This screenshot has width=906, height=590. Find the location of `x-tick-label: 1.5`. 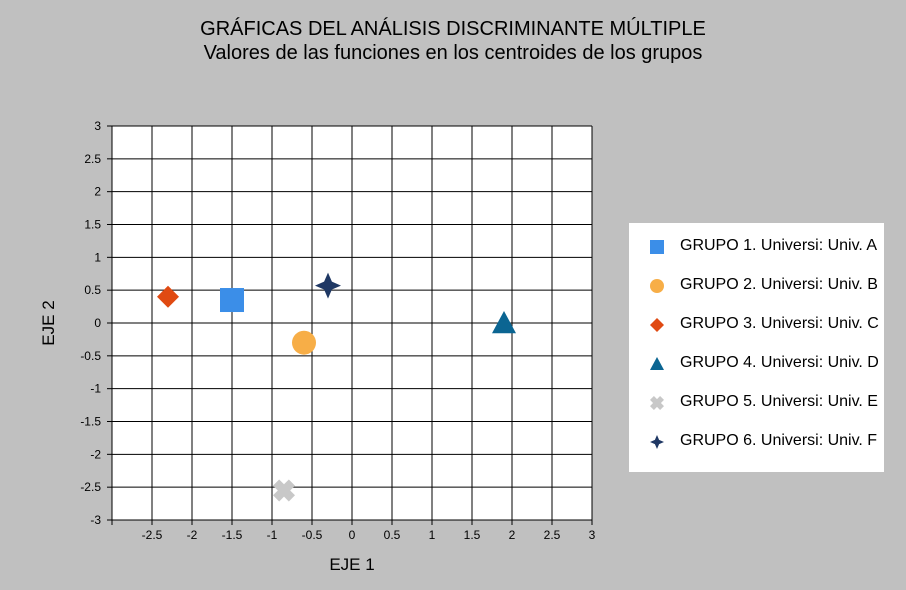

x-tick-label: 1.5 is located at coordinates (472, 535).